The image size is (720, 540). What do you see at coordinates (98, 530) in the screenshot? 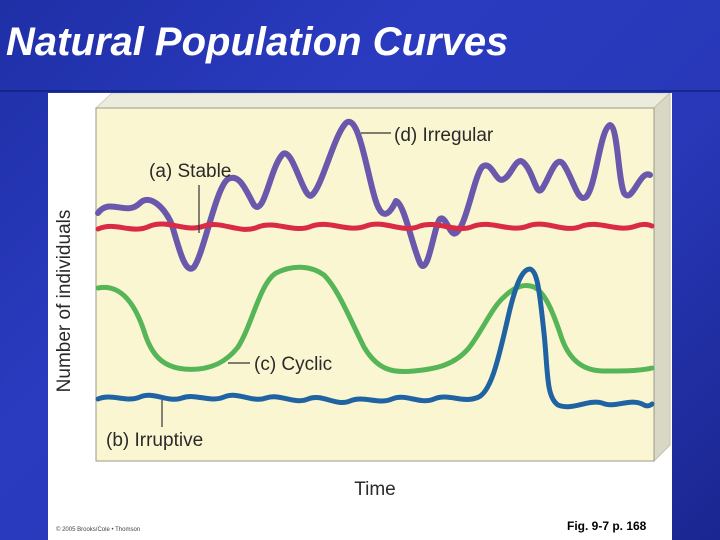
I see `copyright-credit: © 2005 Brooks/Cole • Thomson` at bounding box center [98, 530].